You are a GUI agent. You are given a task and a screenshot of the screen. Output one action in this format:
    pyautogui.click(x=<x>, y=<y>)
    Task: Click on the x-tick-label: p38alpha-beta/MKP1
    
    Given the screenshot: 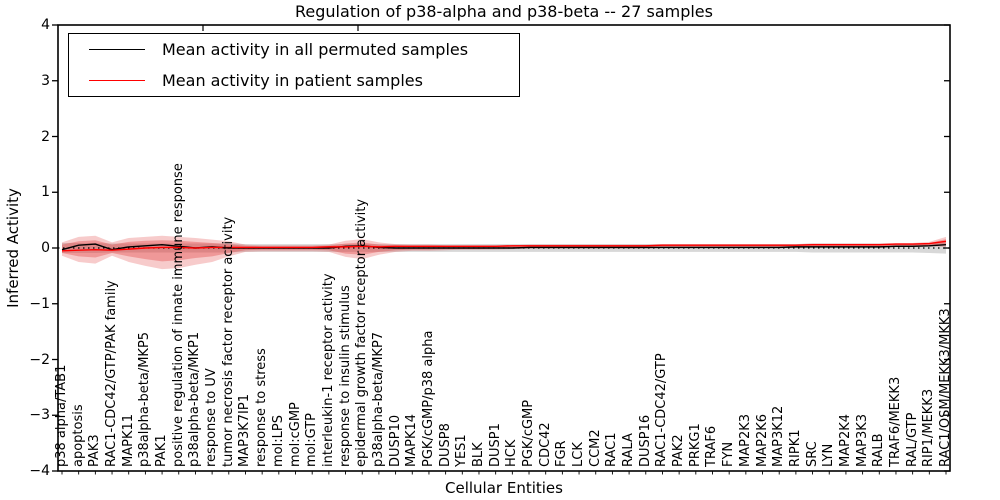 What is the action you would take?
    pyautogui.click(x=195, y=399)
    